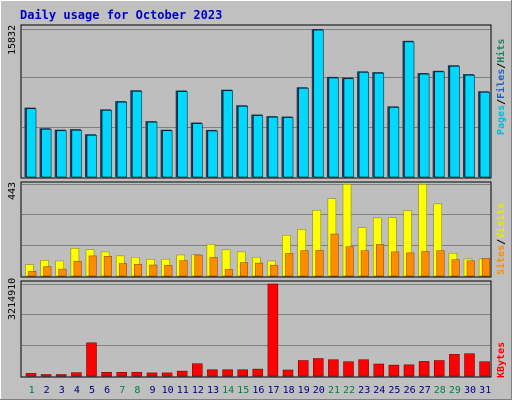 This screenshot has width=512, height=400. What do you see at coordinates (501, 102) in the screenshot?
I see `legend-sep-1: /` at bounding box center [501, 102].